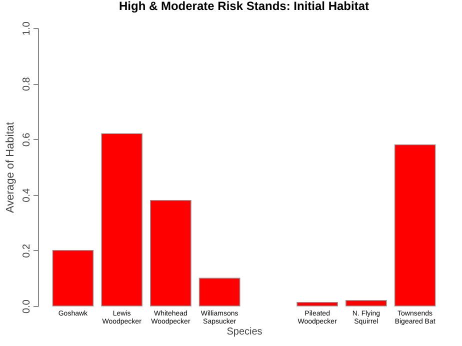 This screenshot has width=462, height=346. I want to click on y-tick-label: 0.6, so click(27, 139).